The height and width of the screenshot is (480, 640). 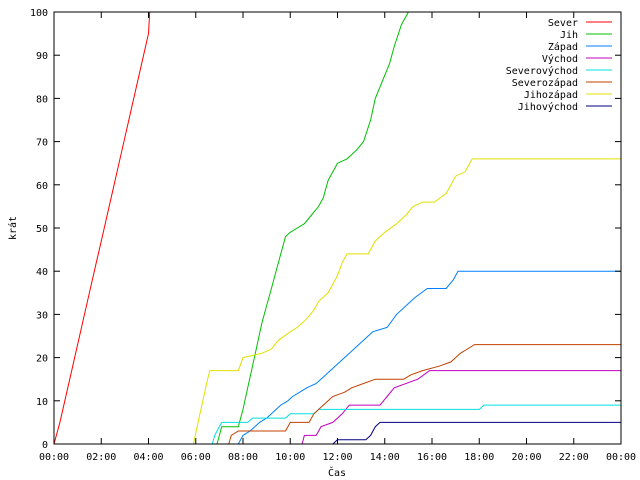 What do you see at coordinates (290, 457) in the screenshot?
I see `x-tick-label: 10:00` at bounding box center [290, 457].